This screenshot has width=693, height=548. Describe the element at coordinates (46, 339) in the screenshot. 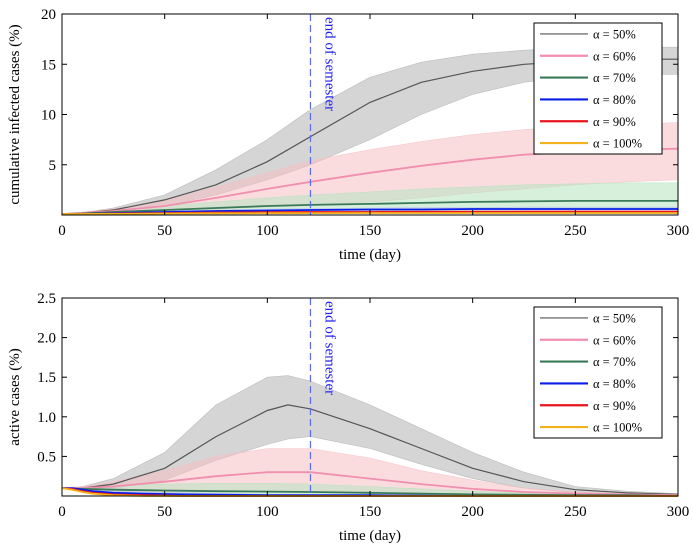

I see `y-tick-label: 2.0` at that location.